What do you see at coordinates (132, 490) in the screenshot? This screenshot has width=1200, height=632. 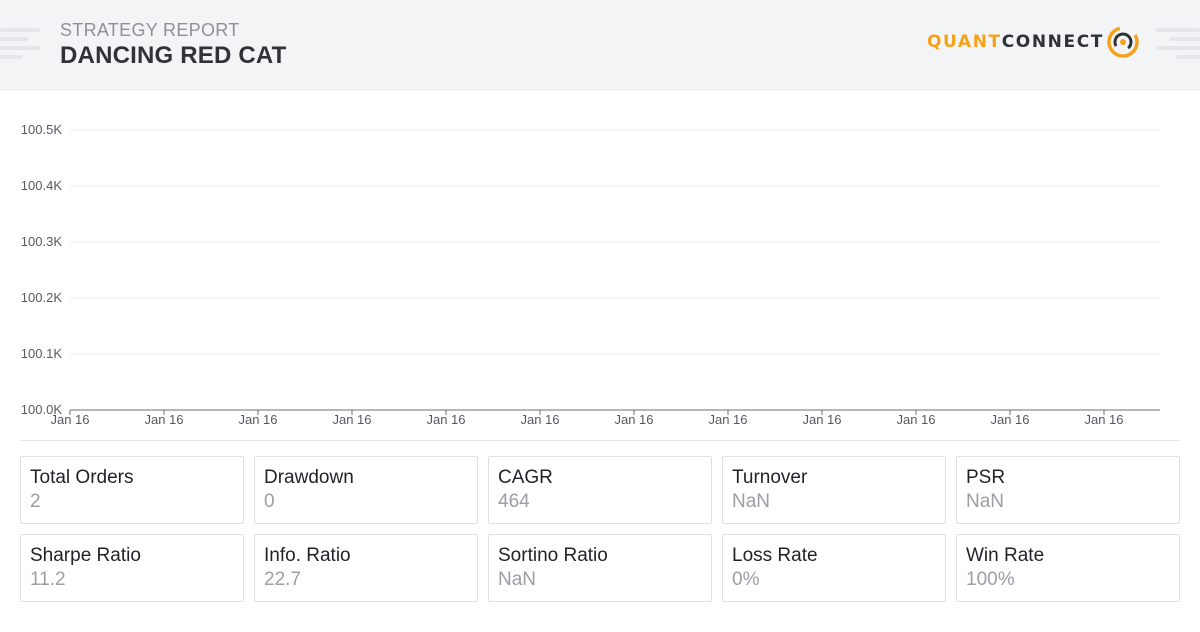 I see `stat-card-total-orders: Total Orders 2` at bounding box center [132, 490].